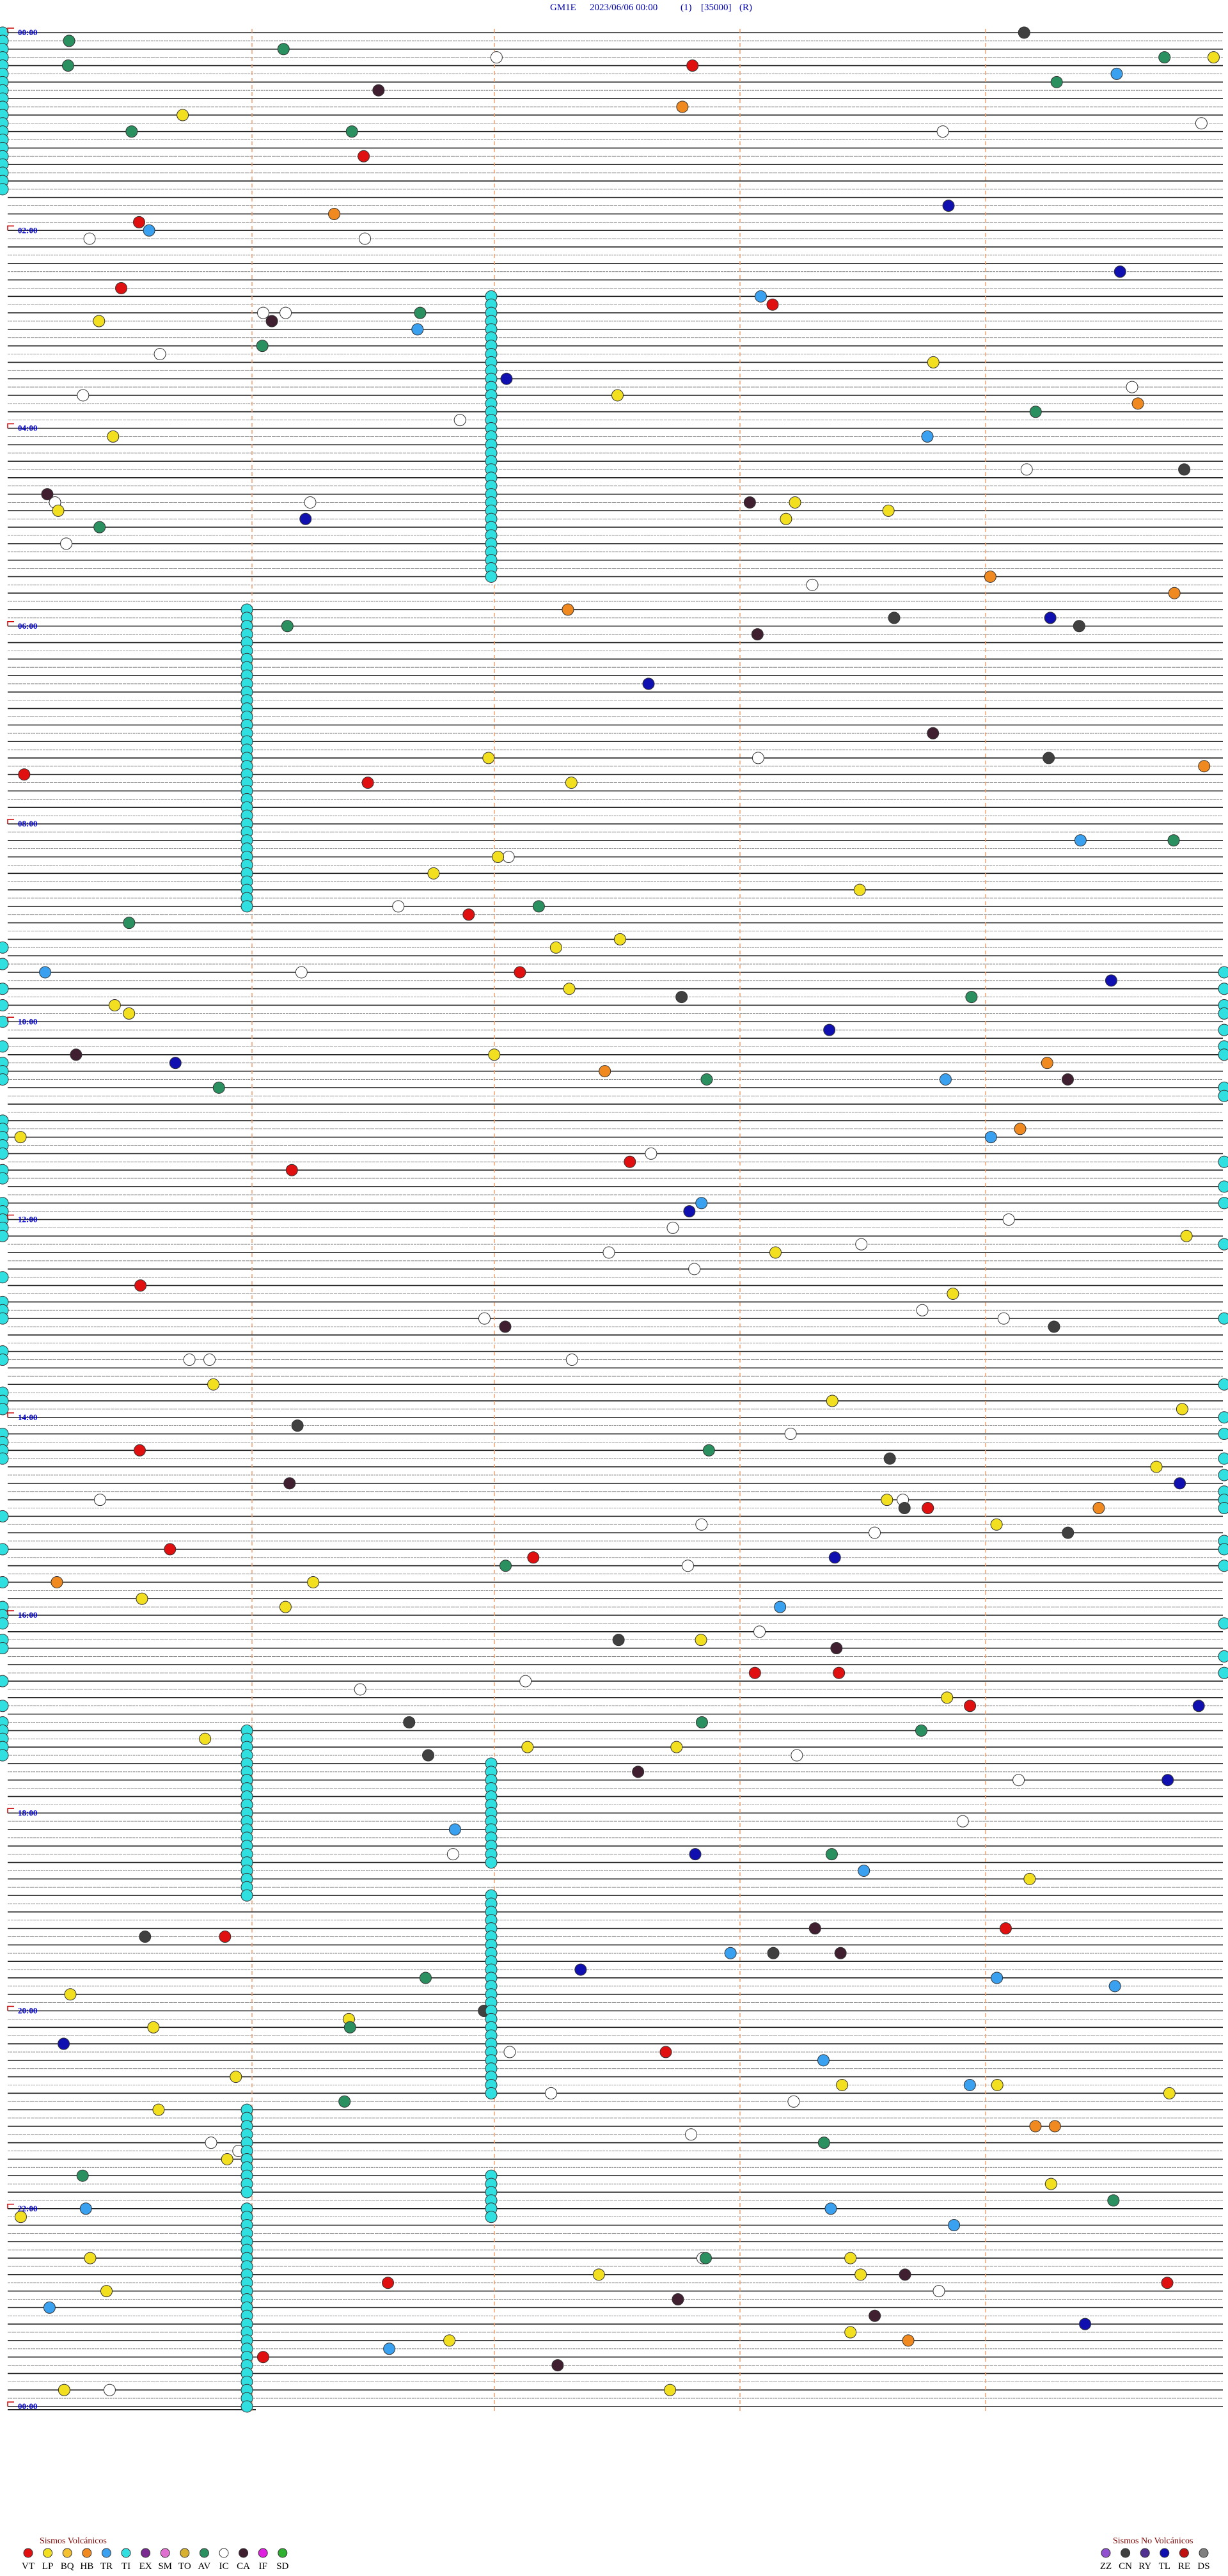 Image resolution: width=1228 pixels, height=2576 pixels. What do you see at coordinates (10, 2403) in the screenshot?
I see `hour-bracket` at bounding box center [10, 2403].